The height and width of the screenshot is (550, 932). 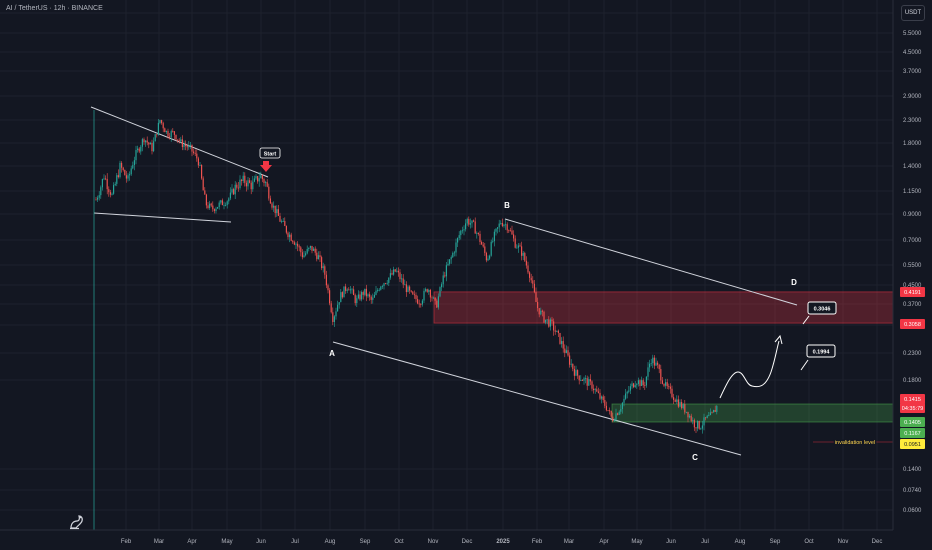 I want to click on target-label-1: 0.3046, so click(x=822, y=308).